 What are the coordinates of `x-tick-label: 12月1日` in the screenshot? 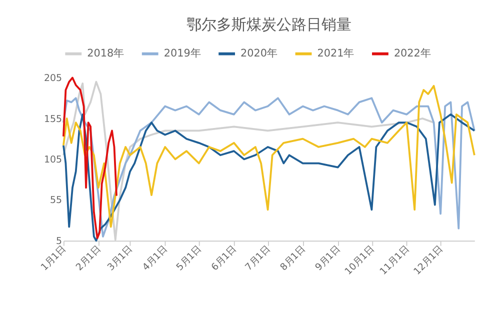 It's located at (429, 261).